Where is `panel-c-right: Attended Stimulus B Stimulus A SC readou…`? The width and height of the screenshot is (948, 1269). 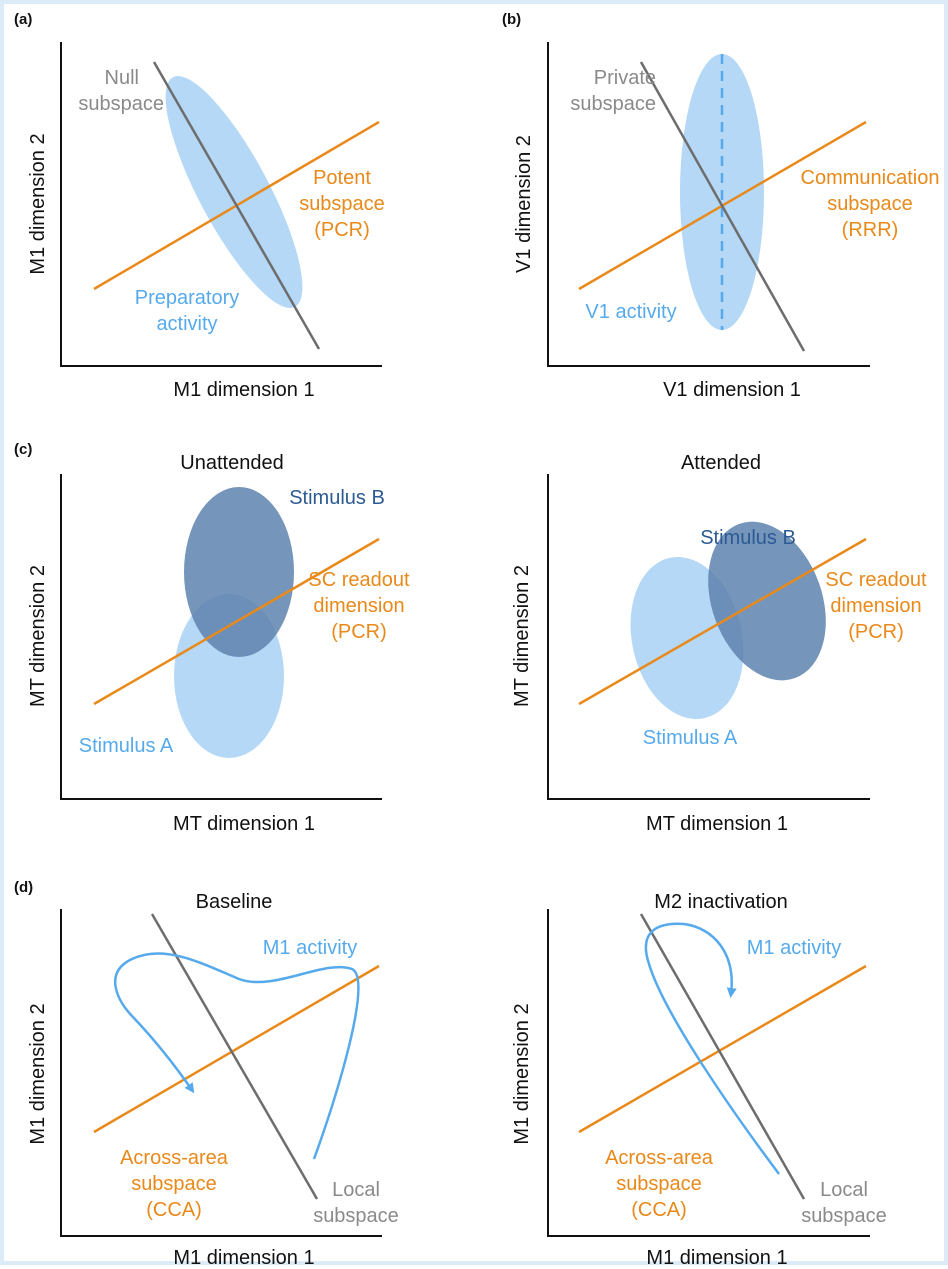 panel-c-right: Attended Stimulus B Stimulus A SC readou… is located at coordinates (719, 643).